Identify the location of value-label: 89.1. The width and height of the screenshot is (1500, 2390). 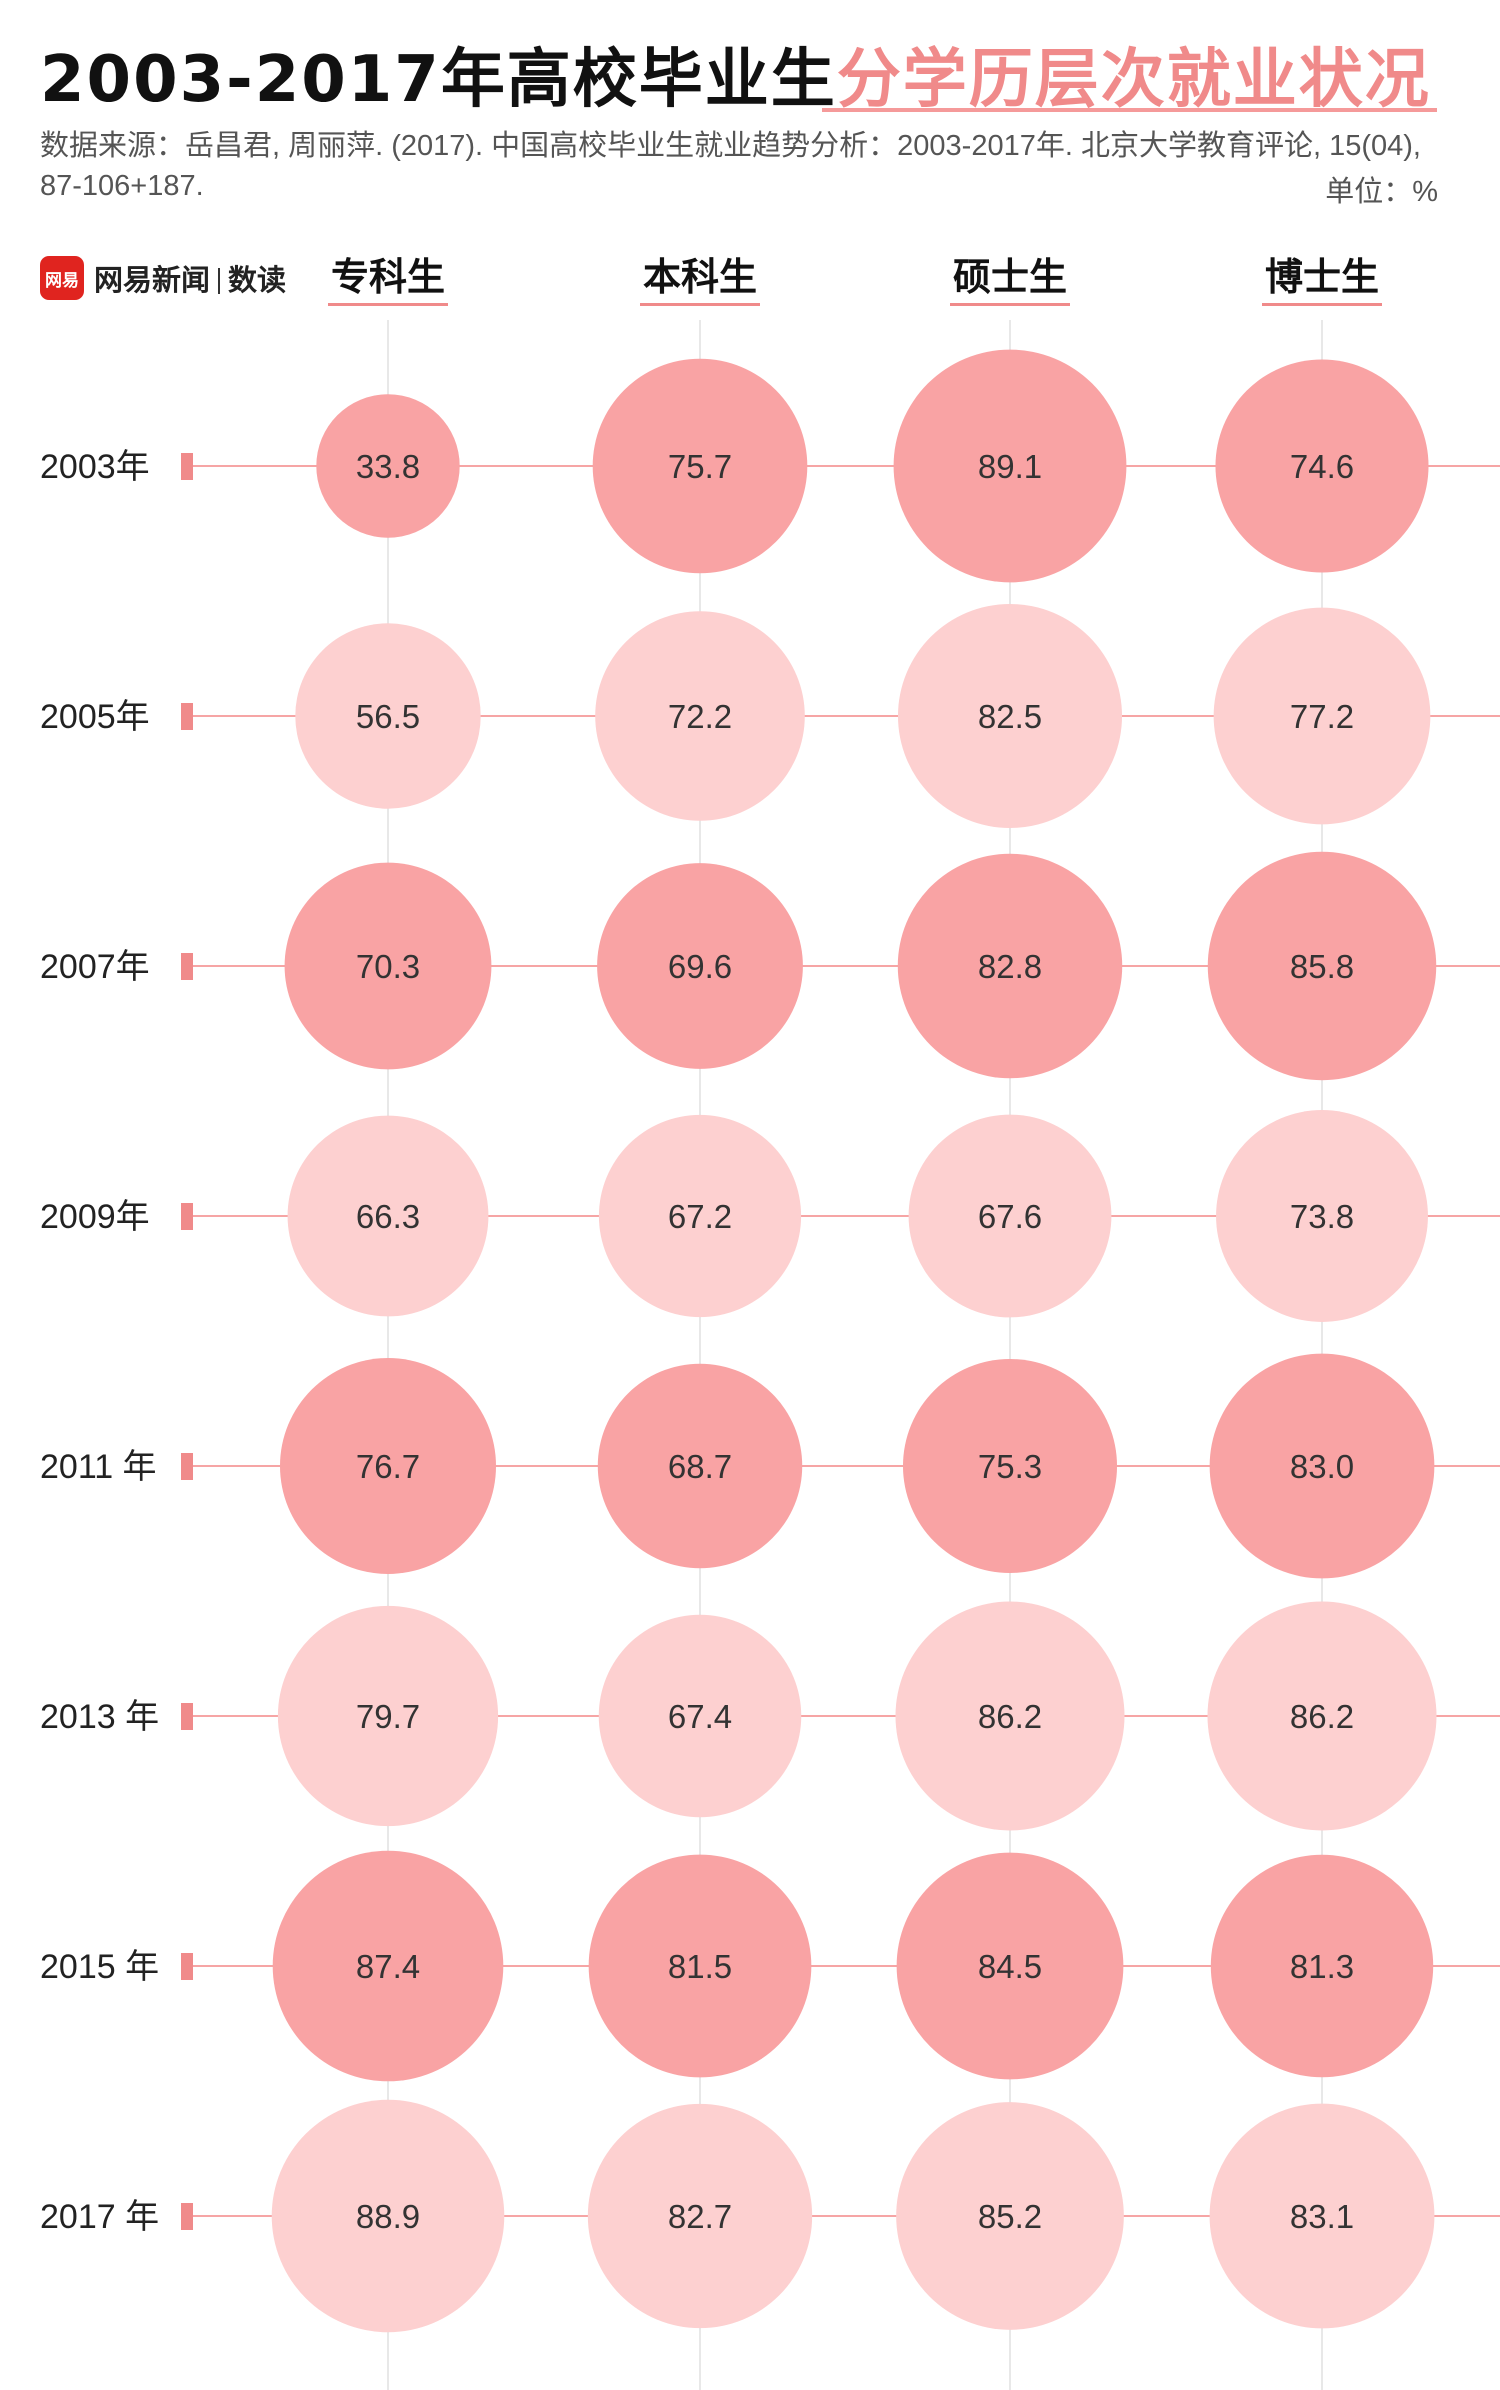
(1010, 466).